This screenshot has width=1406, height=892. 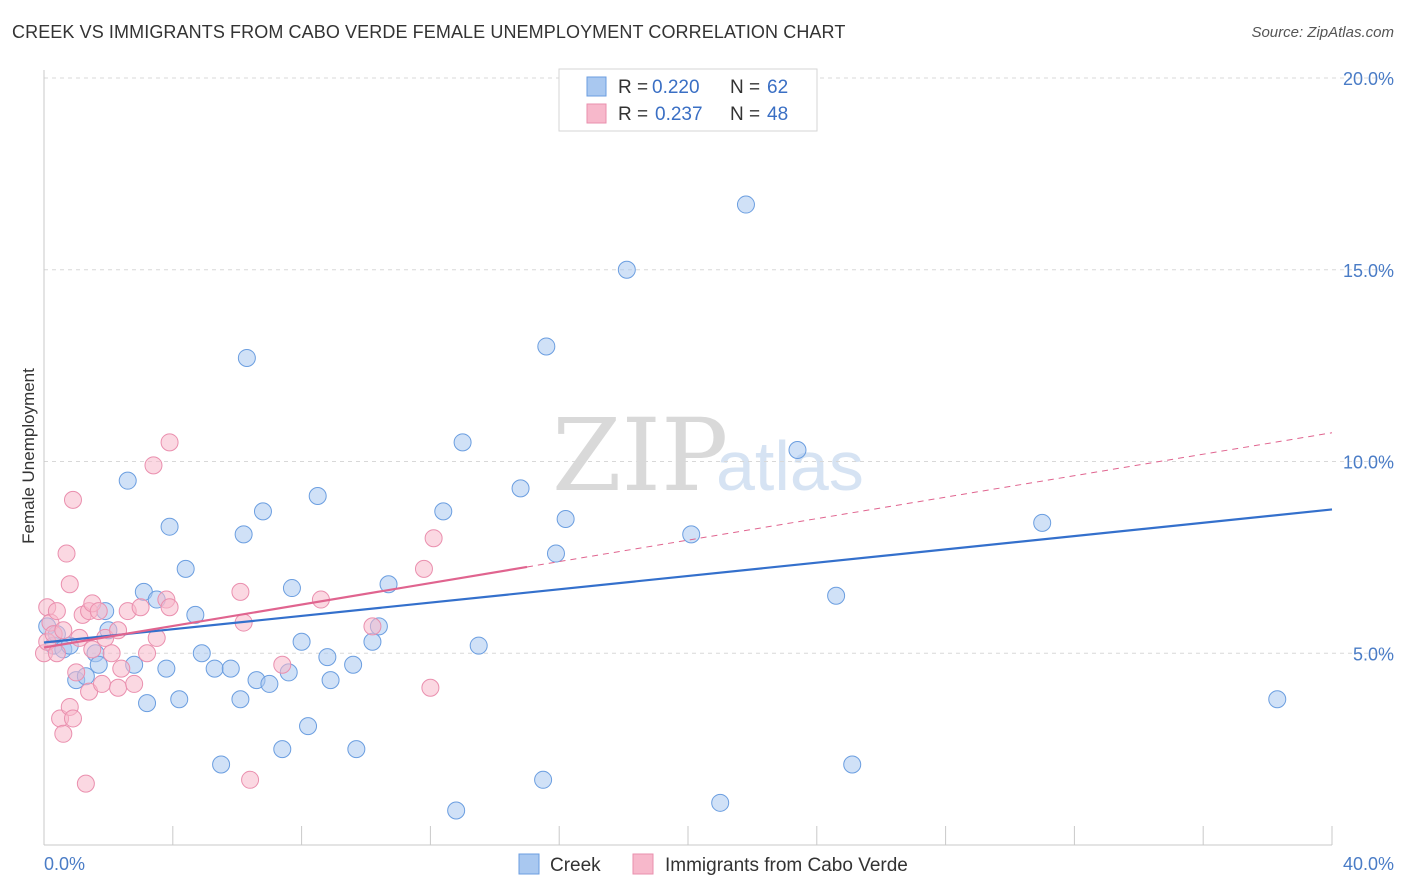 What do you see at coordinates (1368, 463) in the screenshot?
I see `y-tick-label: 10.0%` at bounding box center [1368, 463].